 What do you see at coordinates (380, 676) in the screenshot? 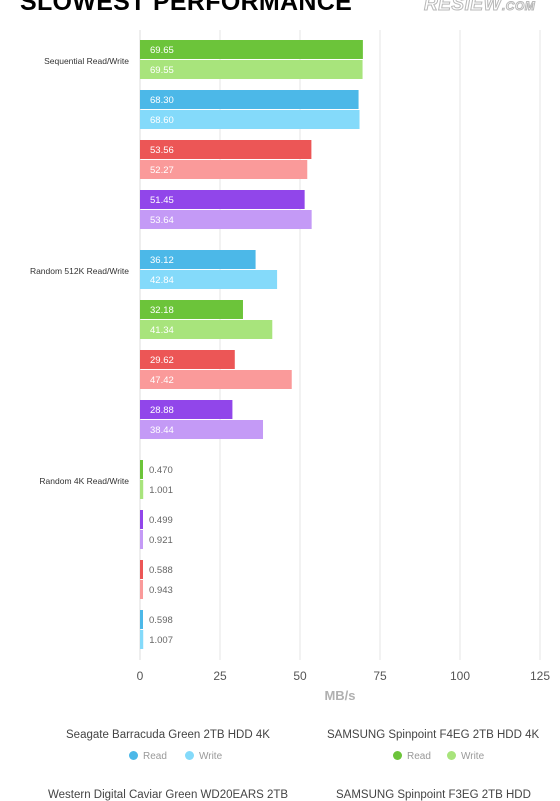
I see `x-tick-label: 75` at bounding box center [380, 676].